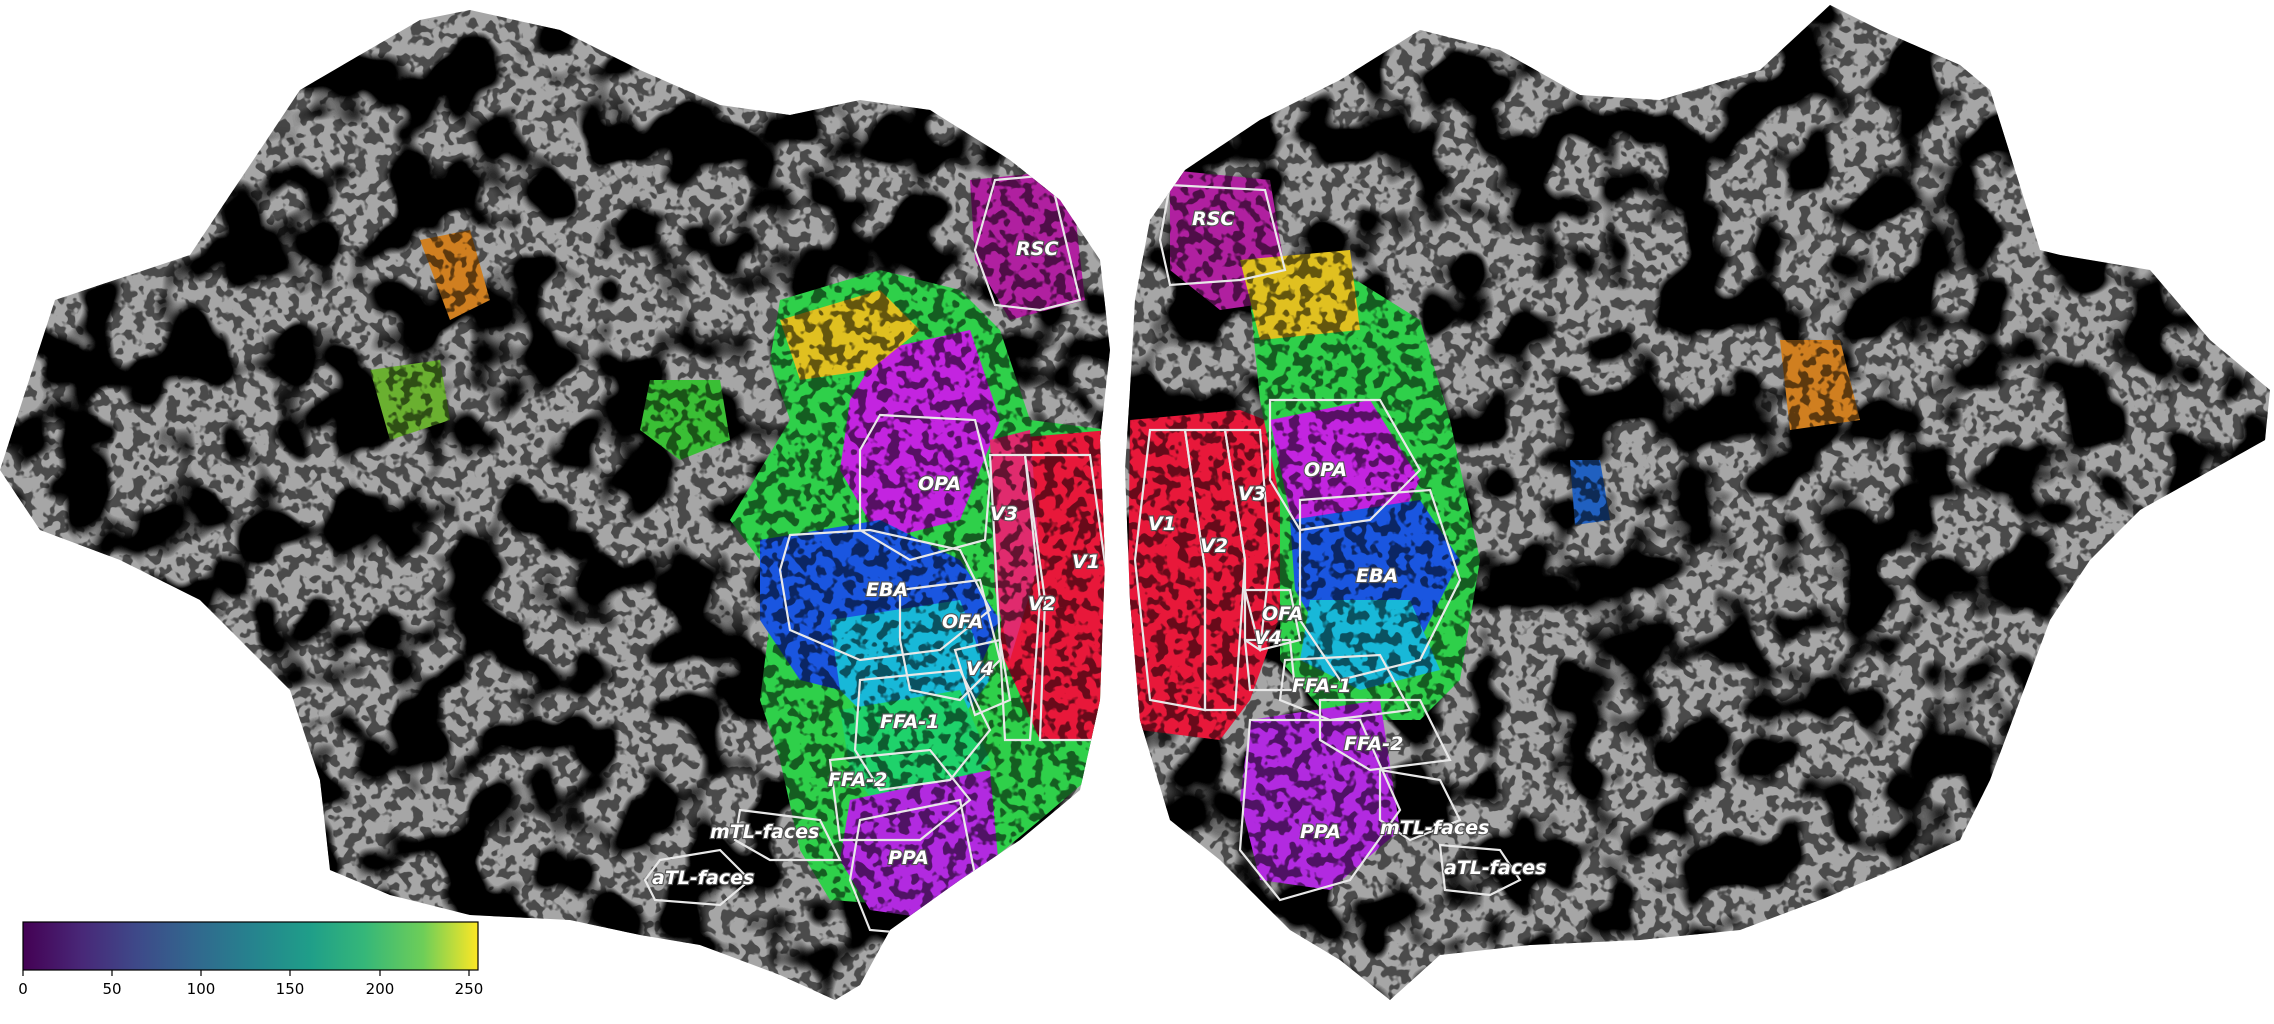 The height and width of the screenshot is (1024, 2274). Describe the element at coordinates (1086, 562) in the screenshot. I see `roi-label-left-v1: V1` at that location.